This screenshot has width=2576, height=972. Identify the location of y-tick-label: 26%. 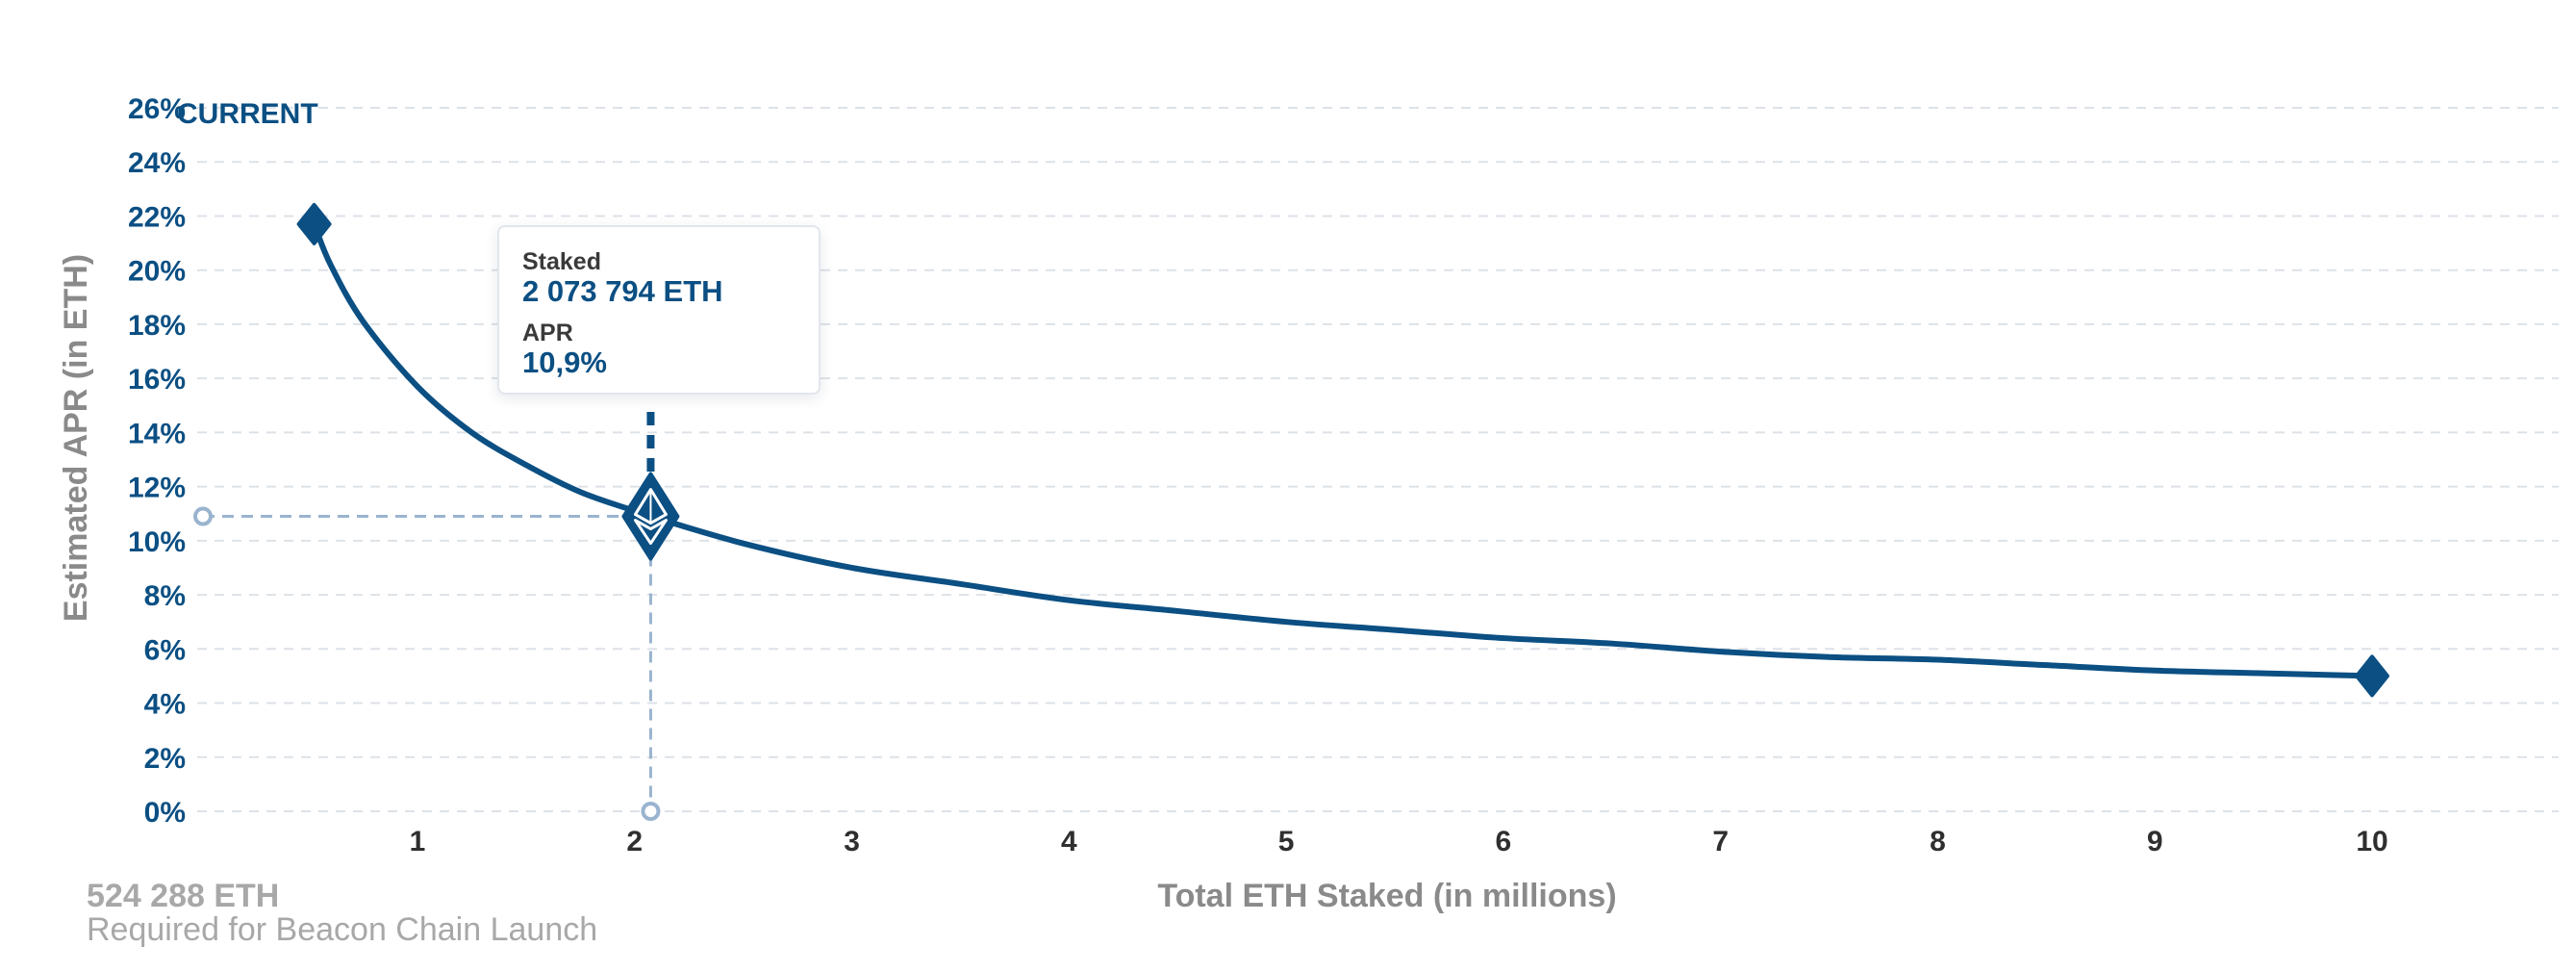
(157, 109).